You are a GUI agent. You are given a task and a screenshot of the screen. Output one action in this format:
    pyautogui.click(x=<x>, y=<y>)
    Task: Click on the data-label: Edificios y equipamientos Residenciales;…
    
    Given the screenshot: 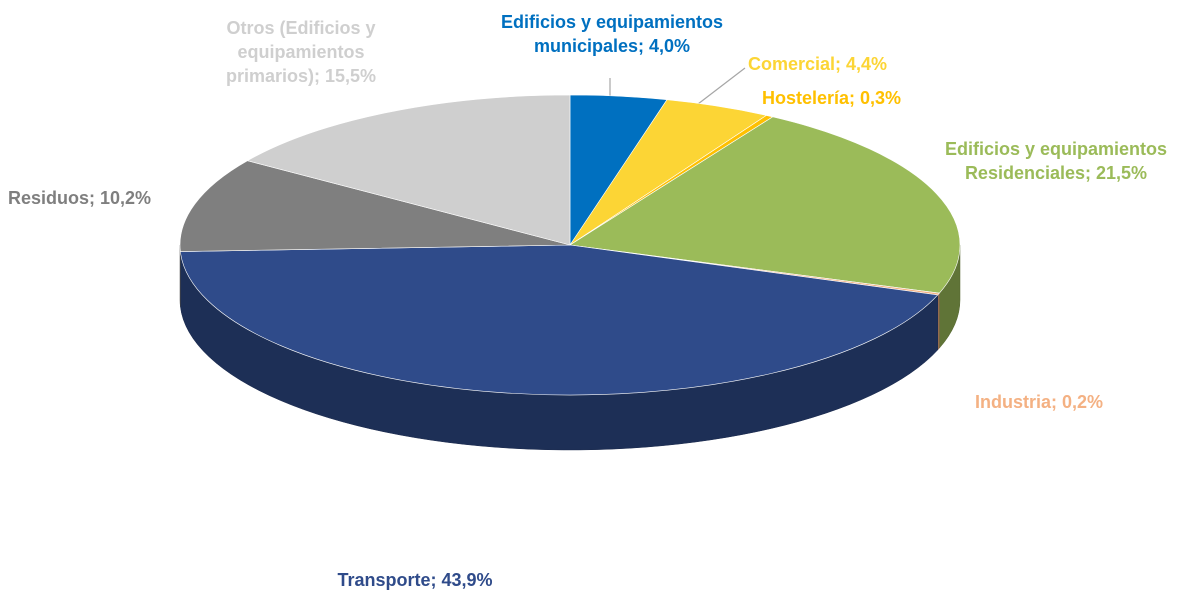 What is the action you would take?
    pyautogui.click(x=1056, y=161)
    